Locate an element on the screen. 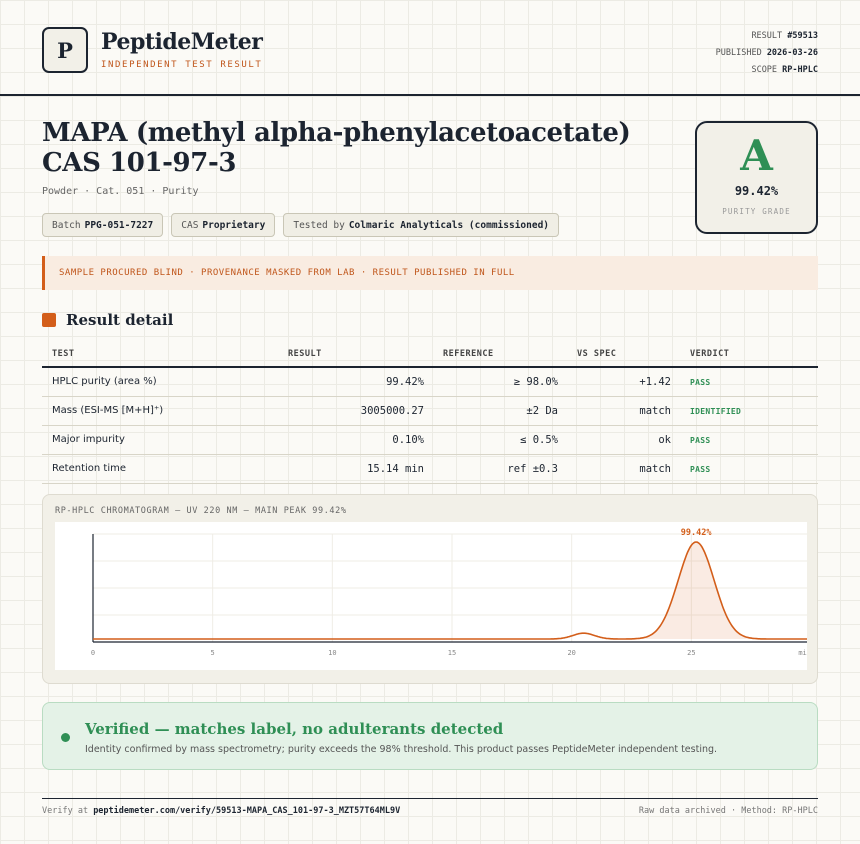  main-peak-area is located at coordinates (696, 590).